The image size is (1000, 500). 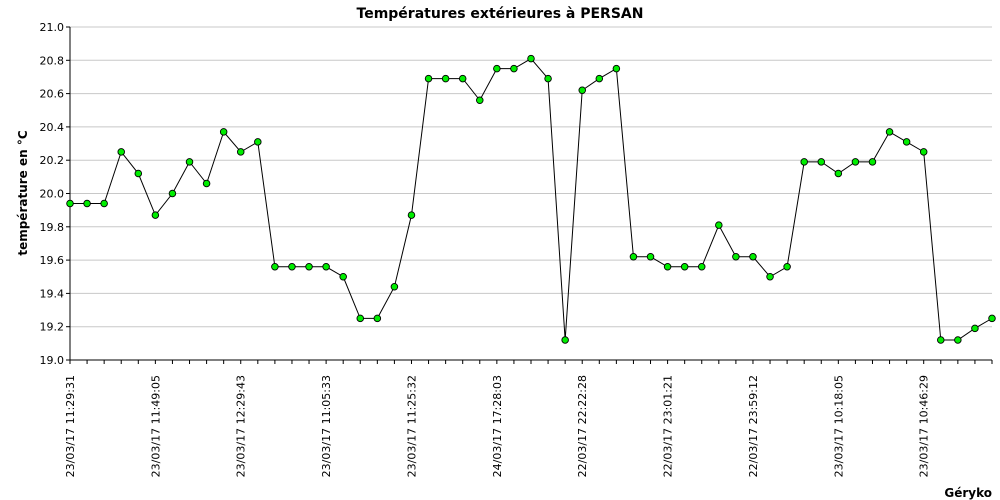 What do you see at coordinates (52, 227) in the screenshot?
I see `y-tick-label: 19.8` at bounding box center [52, 227].